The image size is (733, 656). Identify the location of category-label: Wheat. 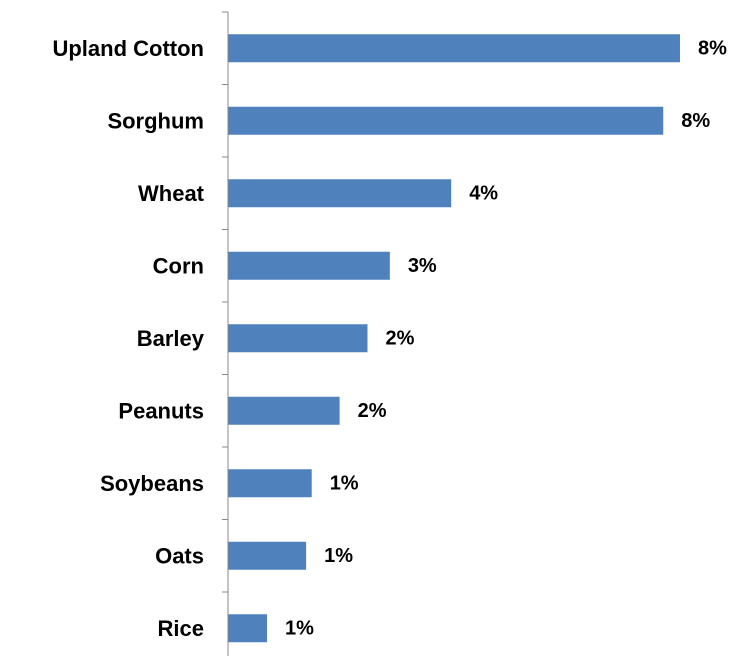
(171, 193).